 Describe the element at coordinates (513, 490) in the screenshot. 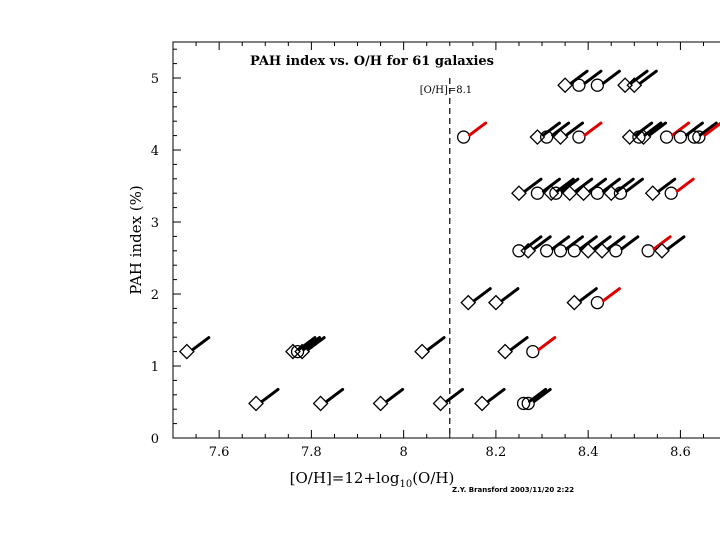

I see `credit-line: Z.Y. Bransford 2003/11/20 2:22` at that location.